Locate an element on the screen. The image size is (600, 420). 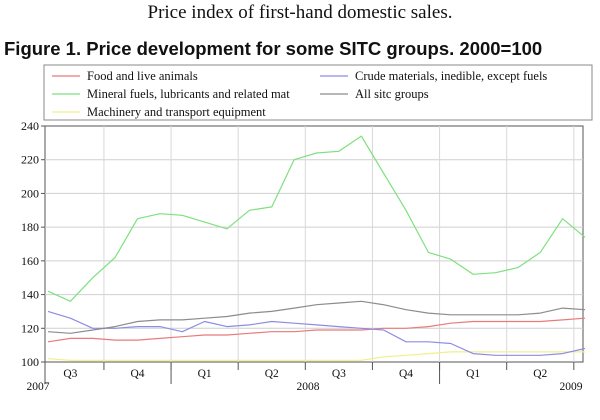
y-tick-label: 140 is located at coordinates (30, 295).